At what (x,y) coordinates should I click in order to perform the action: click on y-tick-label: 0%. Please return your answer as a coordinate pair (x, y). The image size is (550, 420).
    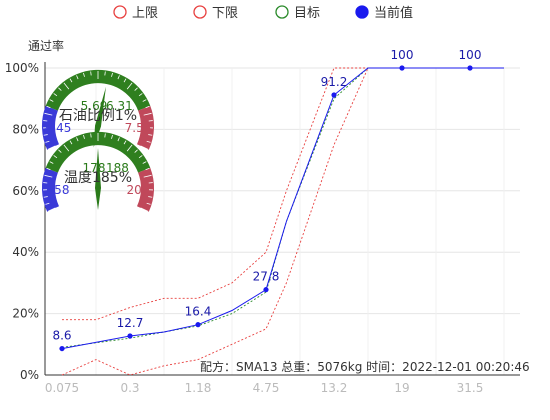
    Looking at the image, I should click on (29, 375).